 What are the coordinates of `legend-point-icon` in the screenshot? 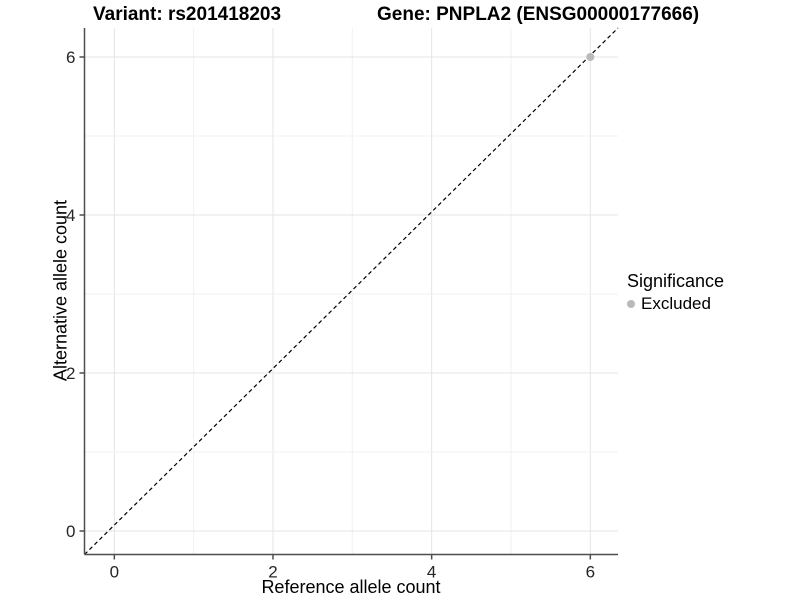 It's located at (631, 304).